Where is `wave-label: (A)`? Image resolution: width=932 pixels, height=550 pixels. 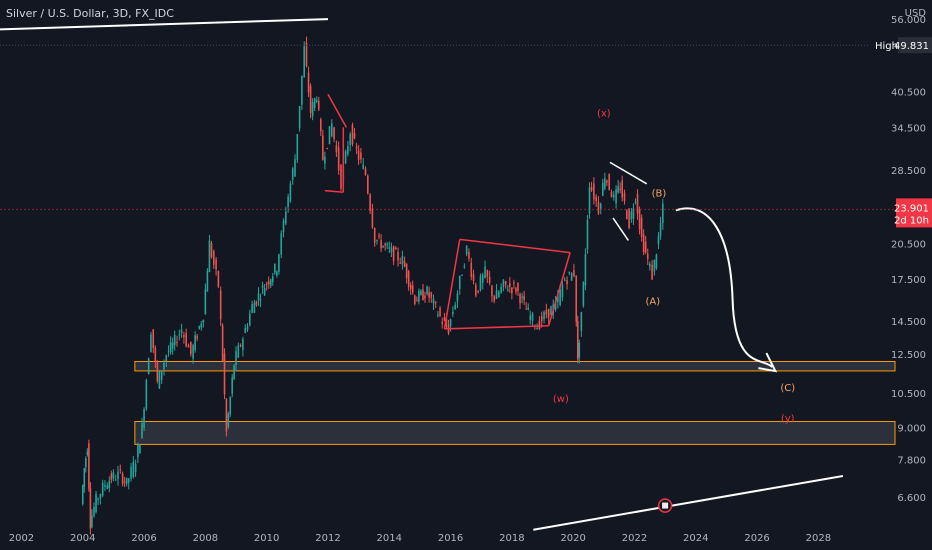
wave-label: (A) is located at coordinates (653, 302).